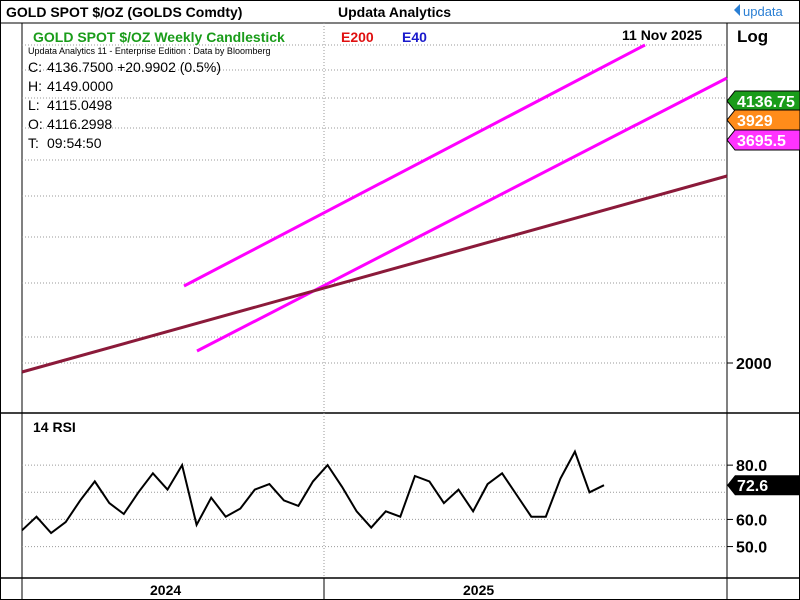  Describe the element at coordinates (737, 10) in the screenshot. I see `updata-logo-icon` at that location.